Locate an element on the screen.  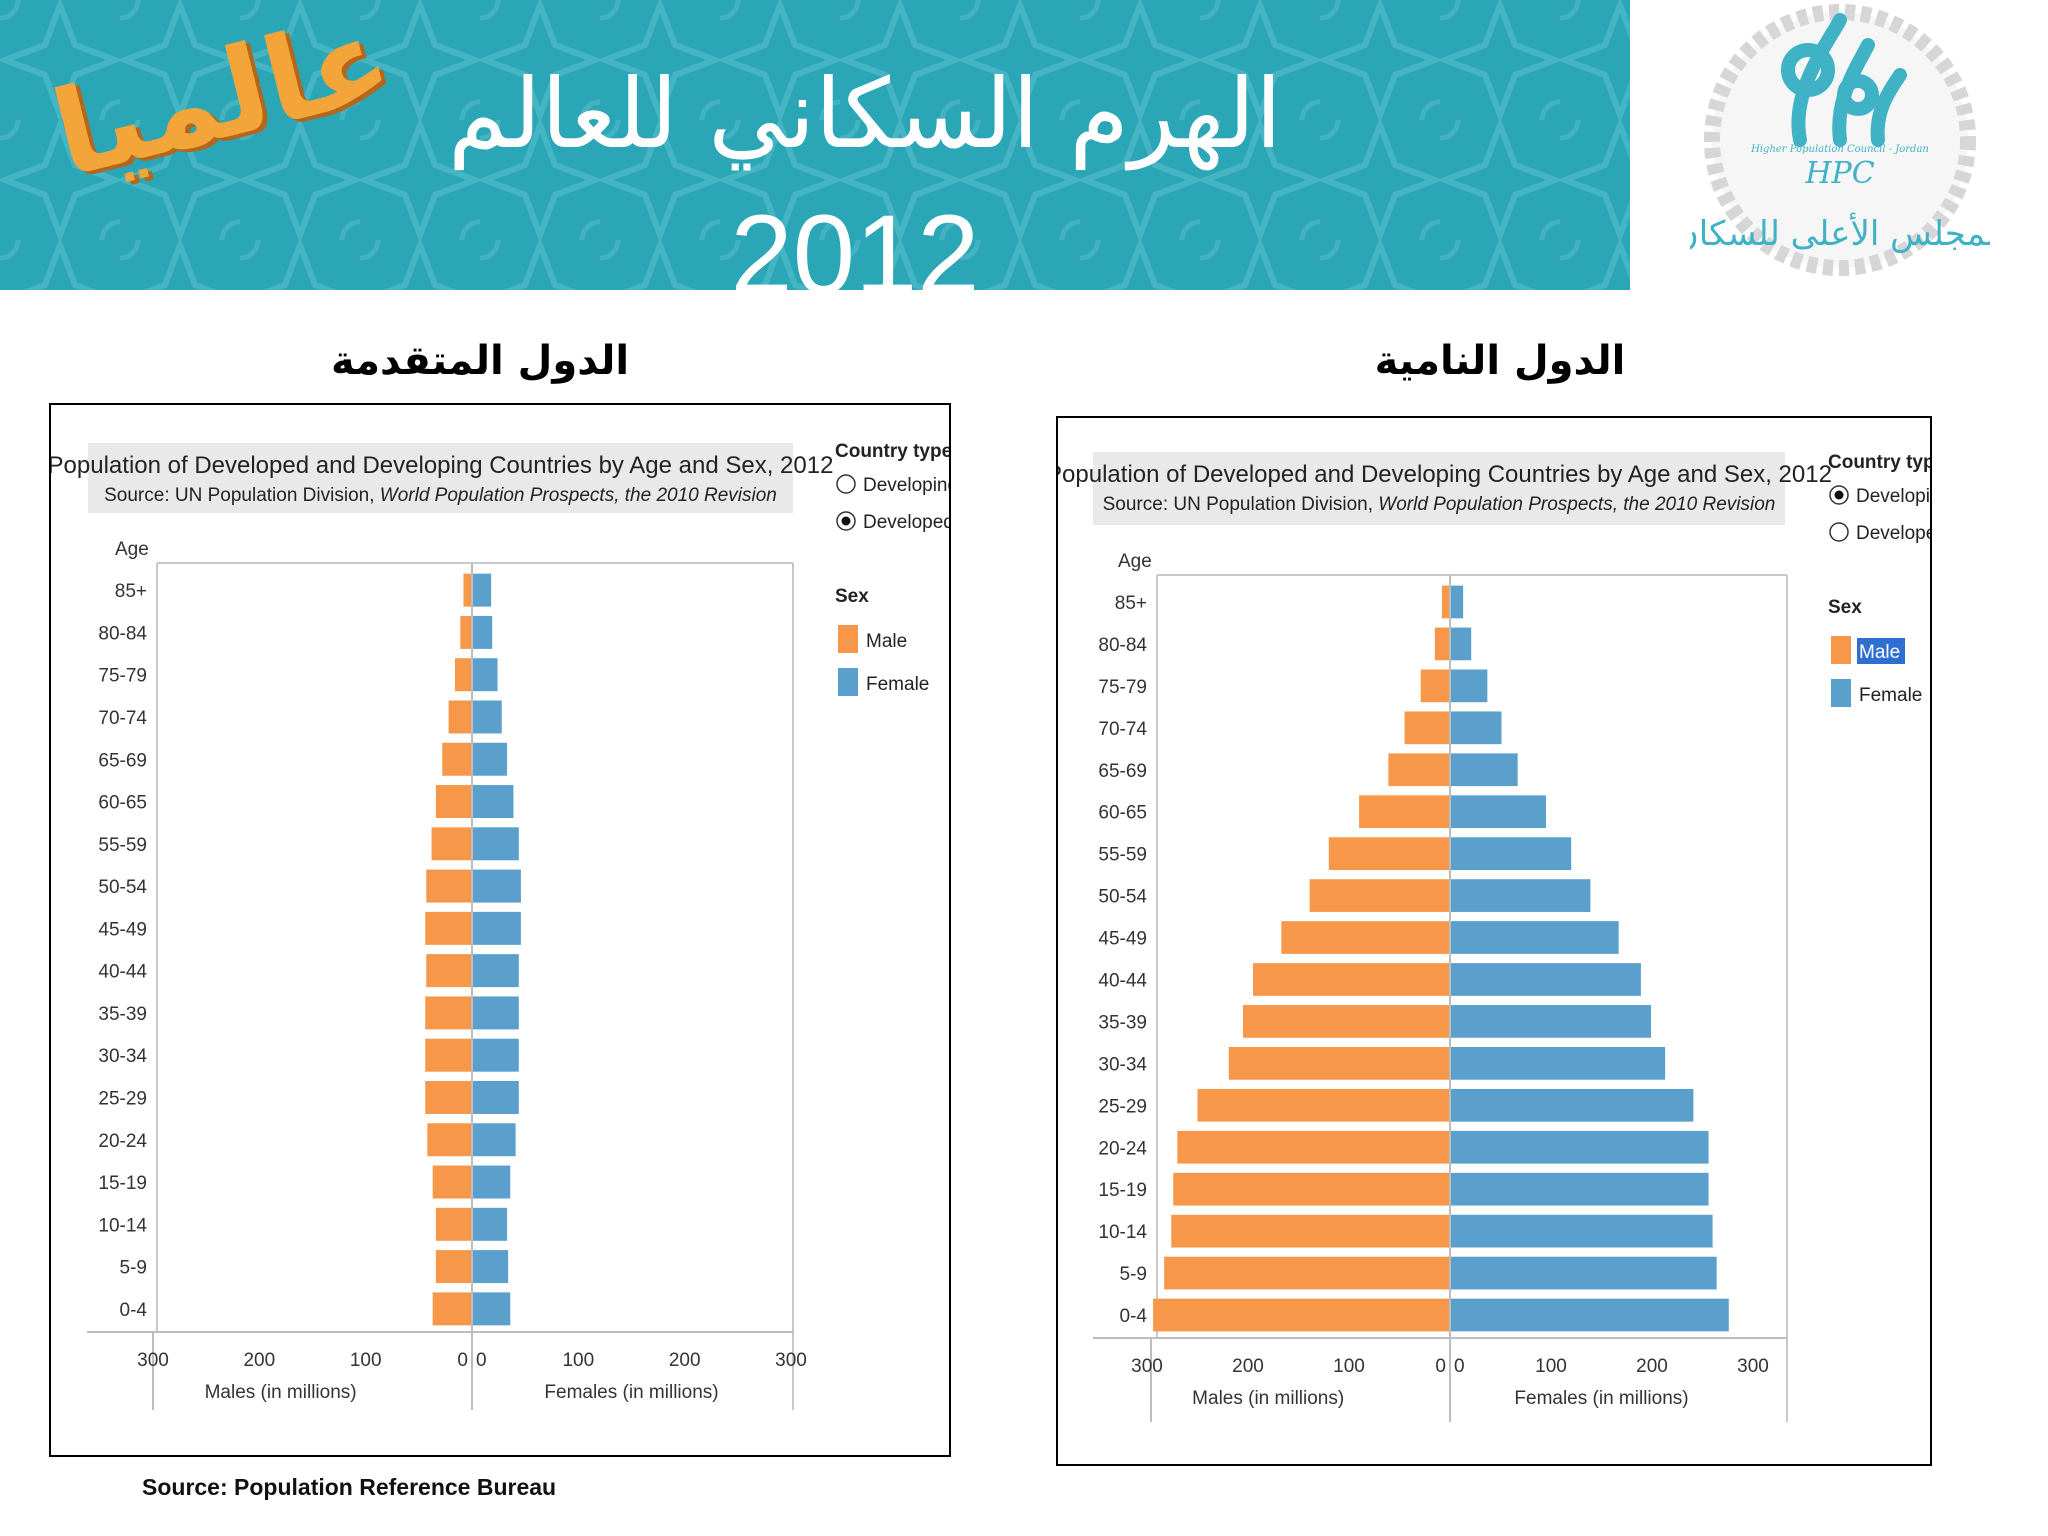
legend-sex-title: Sex is located at coordinates (1845, 607).